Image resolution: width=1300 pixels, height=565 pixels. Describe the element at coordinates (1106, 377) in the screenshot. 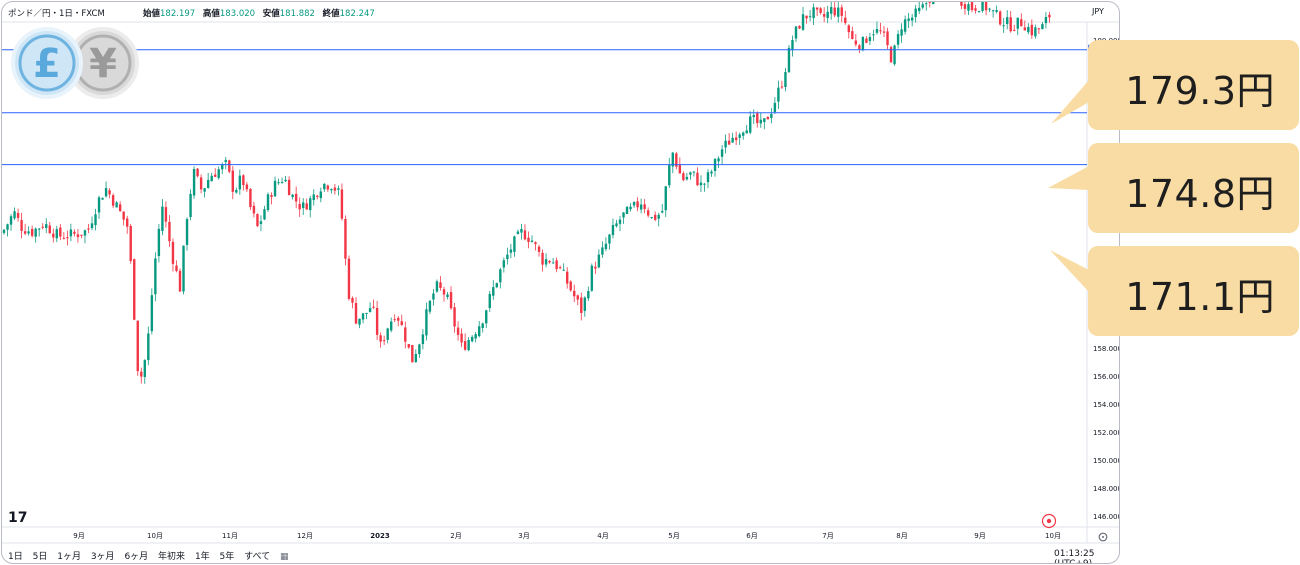

I see `y-tick-label: 156.000` at that location.